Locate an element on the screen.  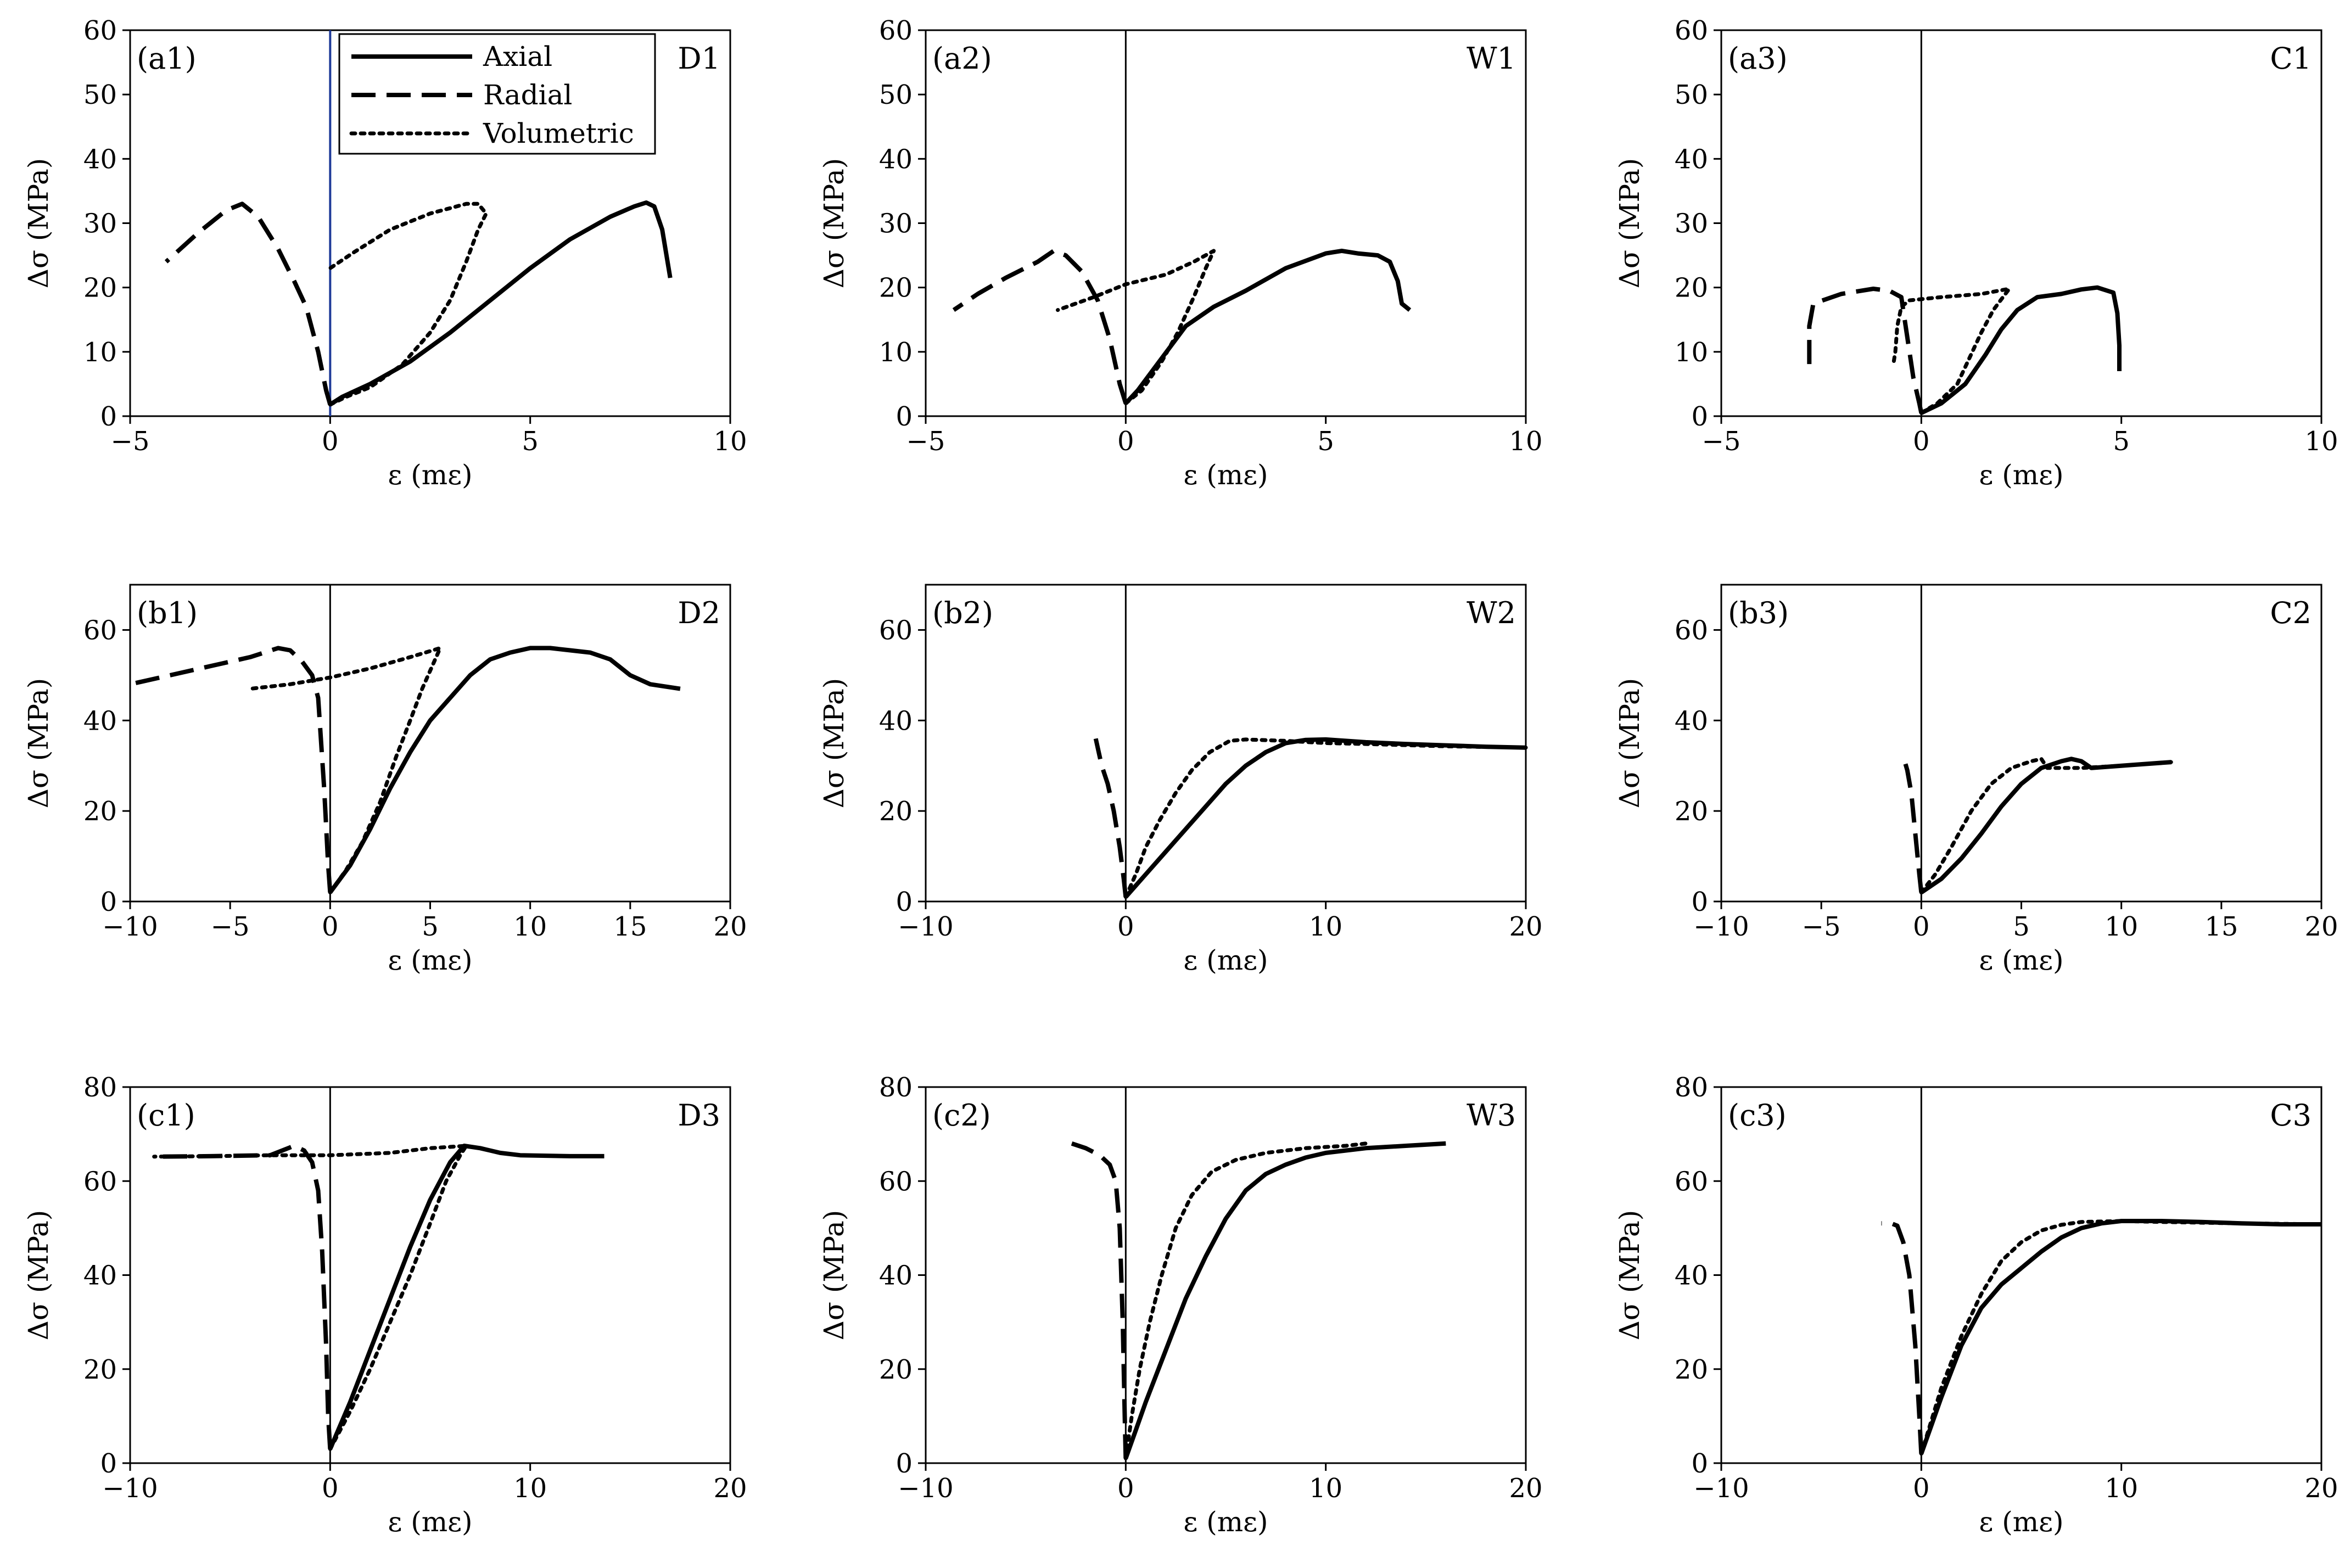
specimen-label: C2 is located at coordinates (2291, 613).